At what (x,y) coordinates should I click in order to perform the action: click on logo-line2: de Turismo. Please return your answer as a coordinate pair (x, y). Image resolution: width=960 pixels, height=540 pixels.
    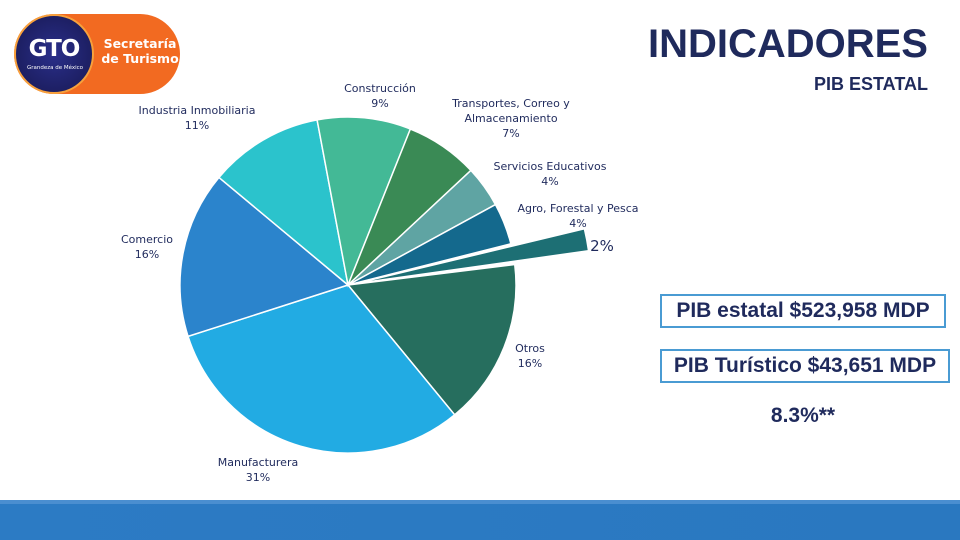
    Looking at the image, I should click on (140, 58).